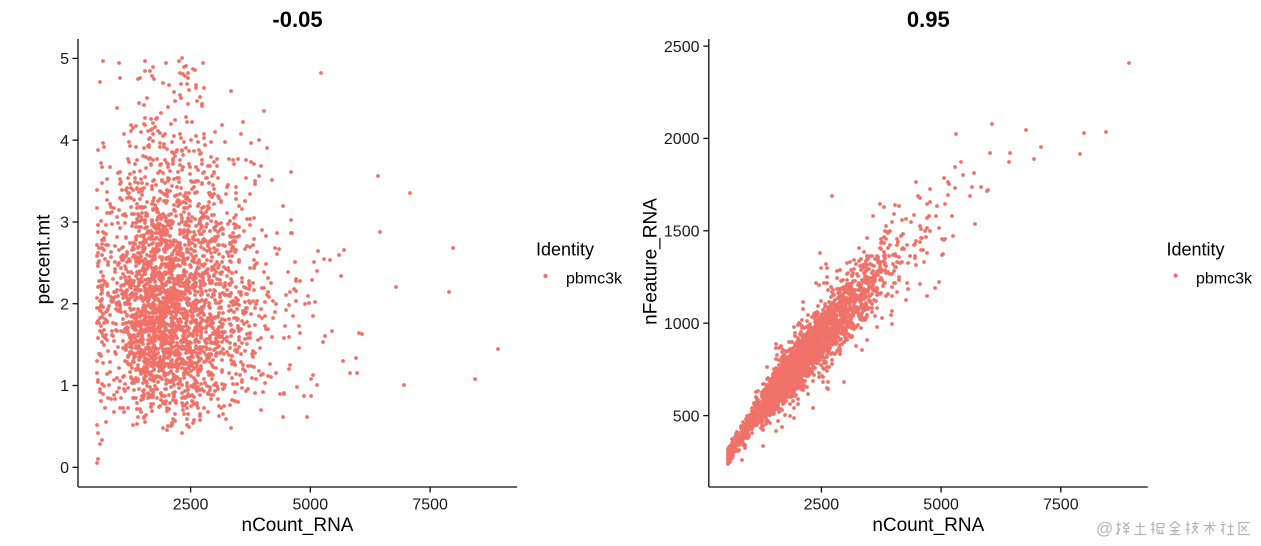  I want to click on svg-text: 2000, so click(682, 139).